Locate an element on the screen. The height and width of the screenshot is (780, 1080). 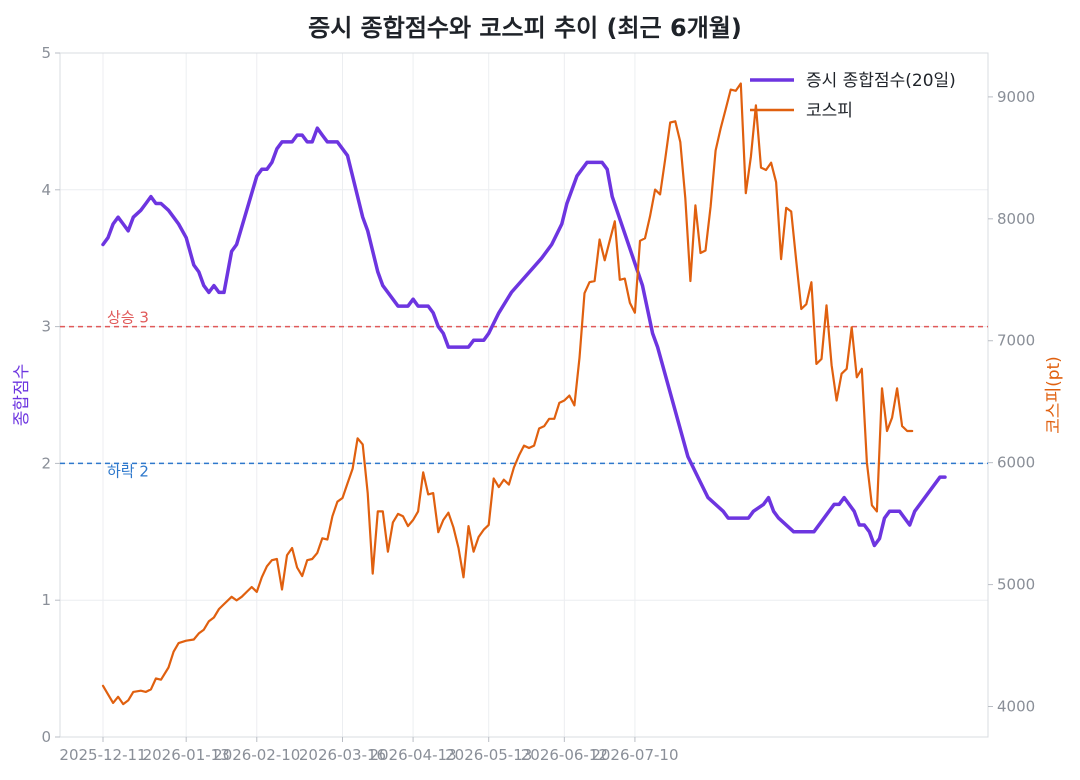
tick-label-right: 7000 is located at coordinates (1016, 341).